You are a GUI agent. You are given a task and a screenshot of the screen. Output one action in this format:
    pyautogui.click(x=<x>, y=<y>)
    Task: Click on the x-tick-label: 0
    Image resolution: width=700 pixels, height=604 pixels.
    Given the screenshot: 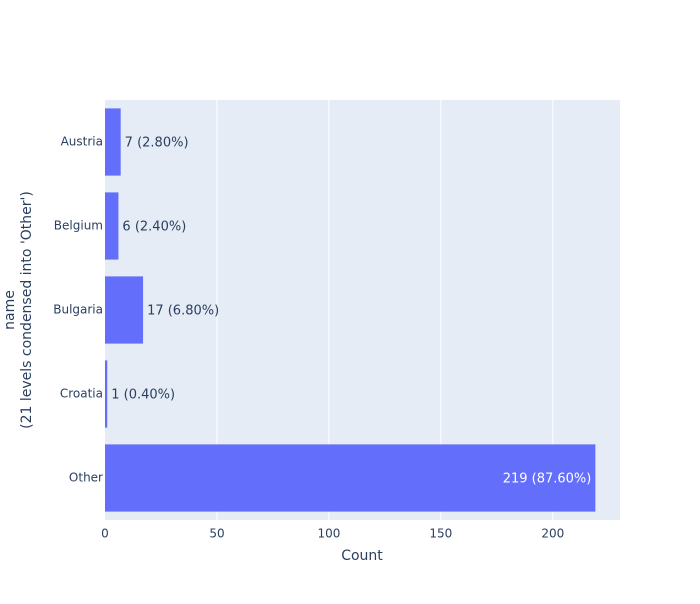 What is the action you would take?
    pyautogui.click(x=105, y=534)
    